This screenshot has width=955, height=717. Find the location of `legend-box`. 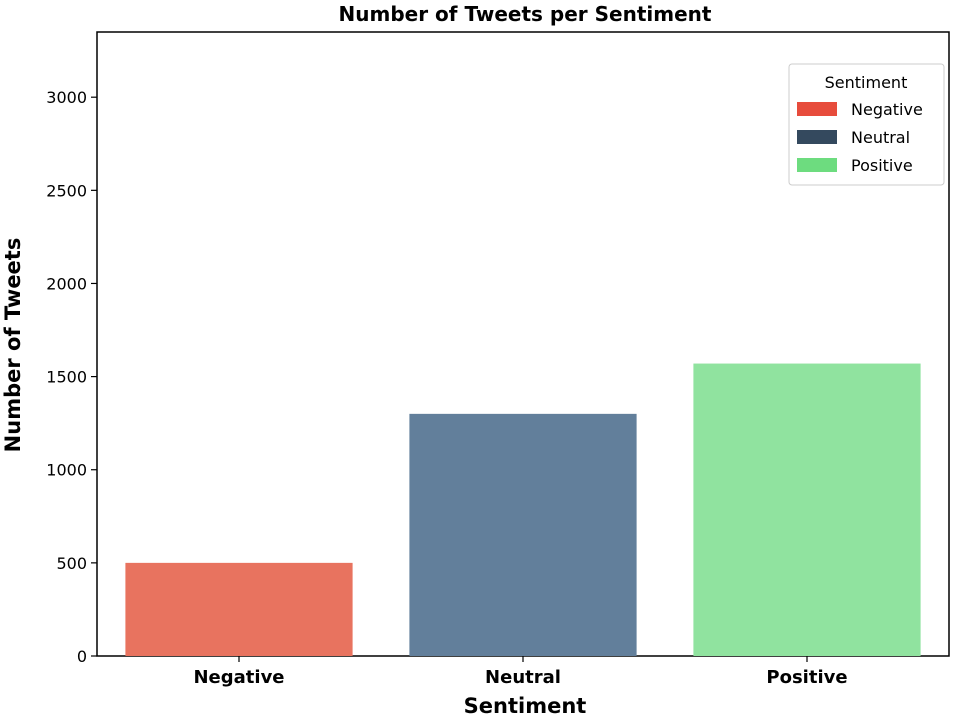

legend-box is located at coordinates (866, 124).